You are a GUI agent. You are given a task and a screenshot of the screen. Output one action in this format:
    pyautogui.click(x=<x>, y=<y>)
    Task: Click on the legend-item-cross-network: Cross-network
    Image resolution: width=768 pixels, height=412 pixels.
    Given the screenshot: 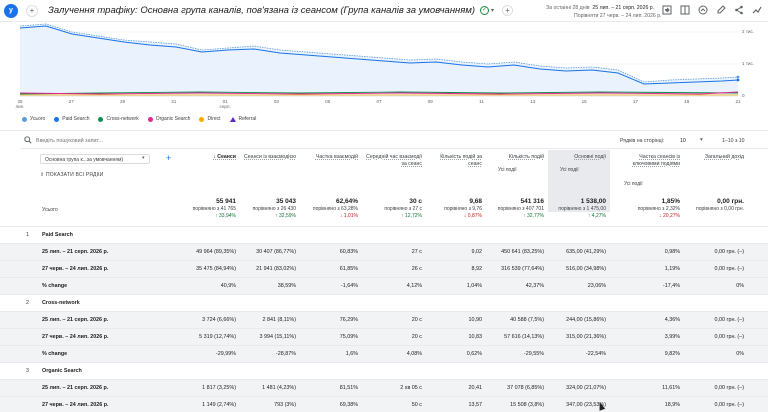 What is the action you would take?
    pyautogui.click(x=118, y=119)
    